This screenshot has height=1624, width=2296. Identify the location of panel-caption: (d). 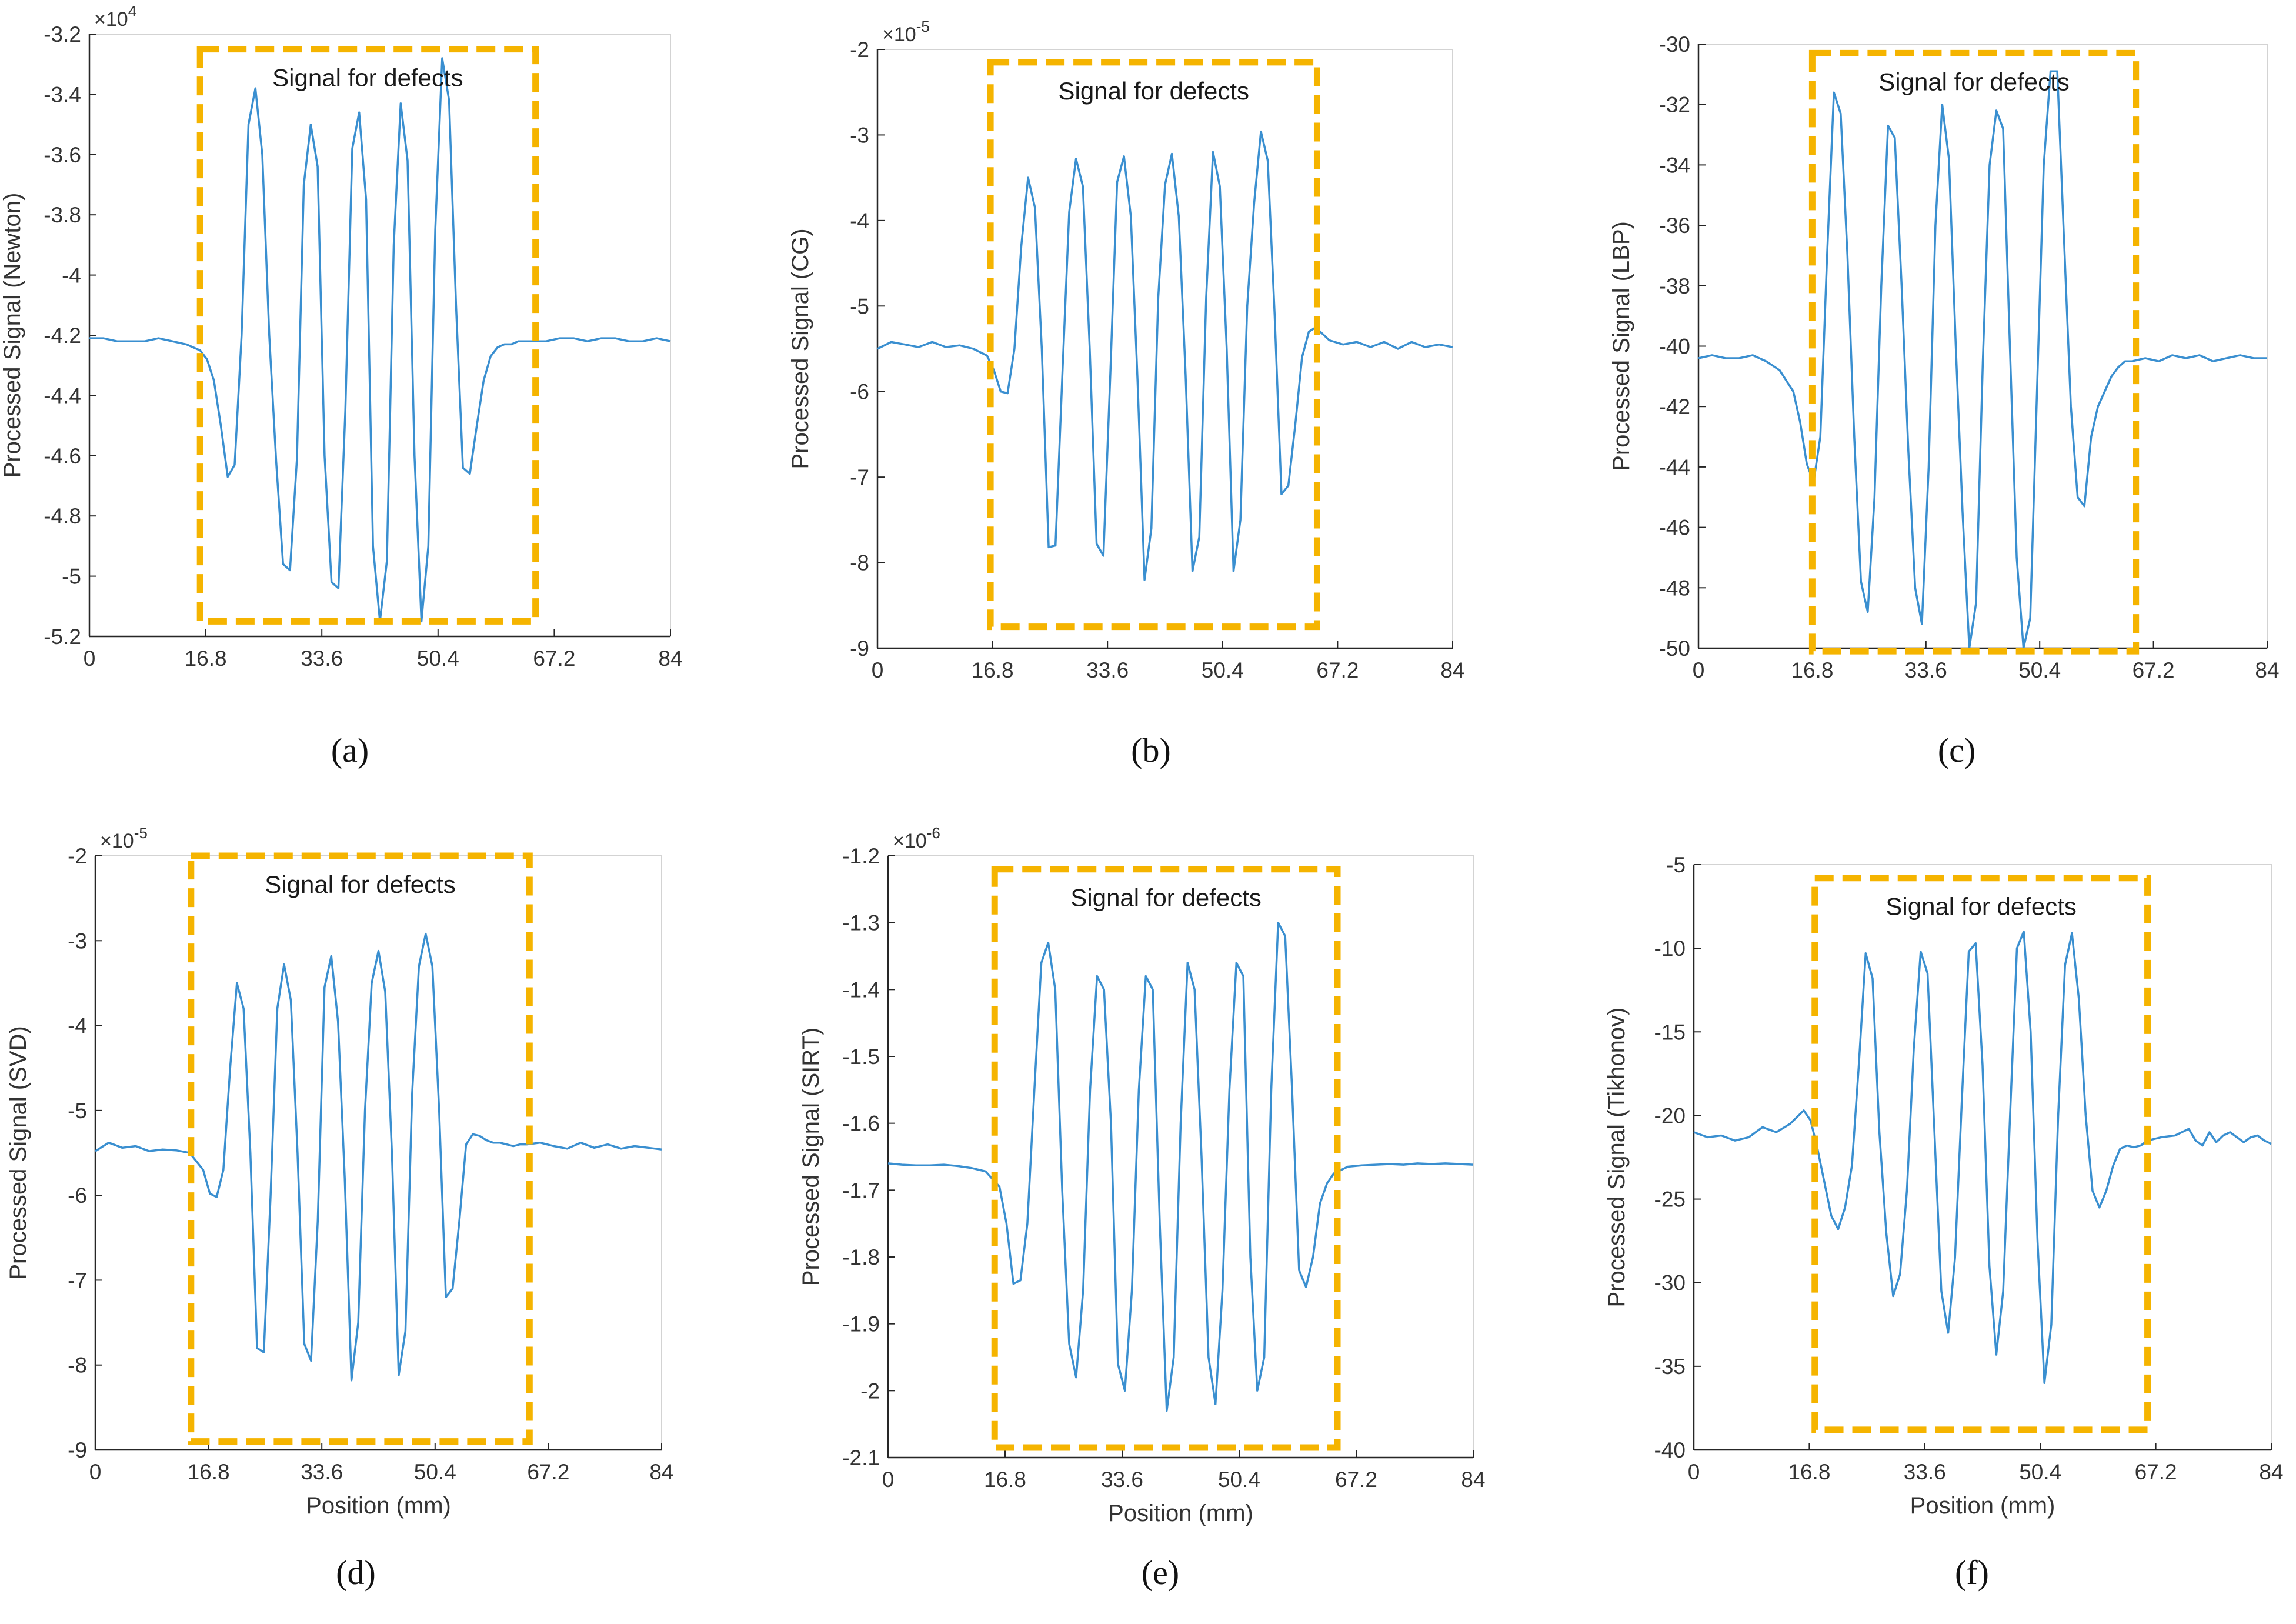
(356, 1572).